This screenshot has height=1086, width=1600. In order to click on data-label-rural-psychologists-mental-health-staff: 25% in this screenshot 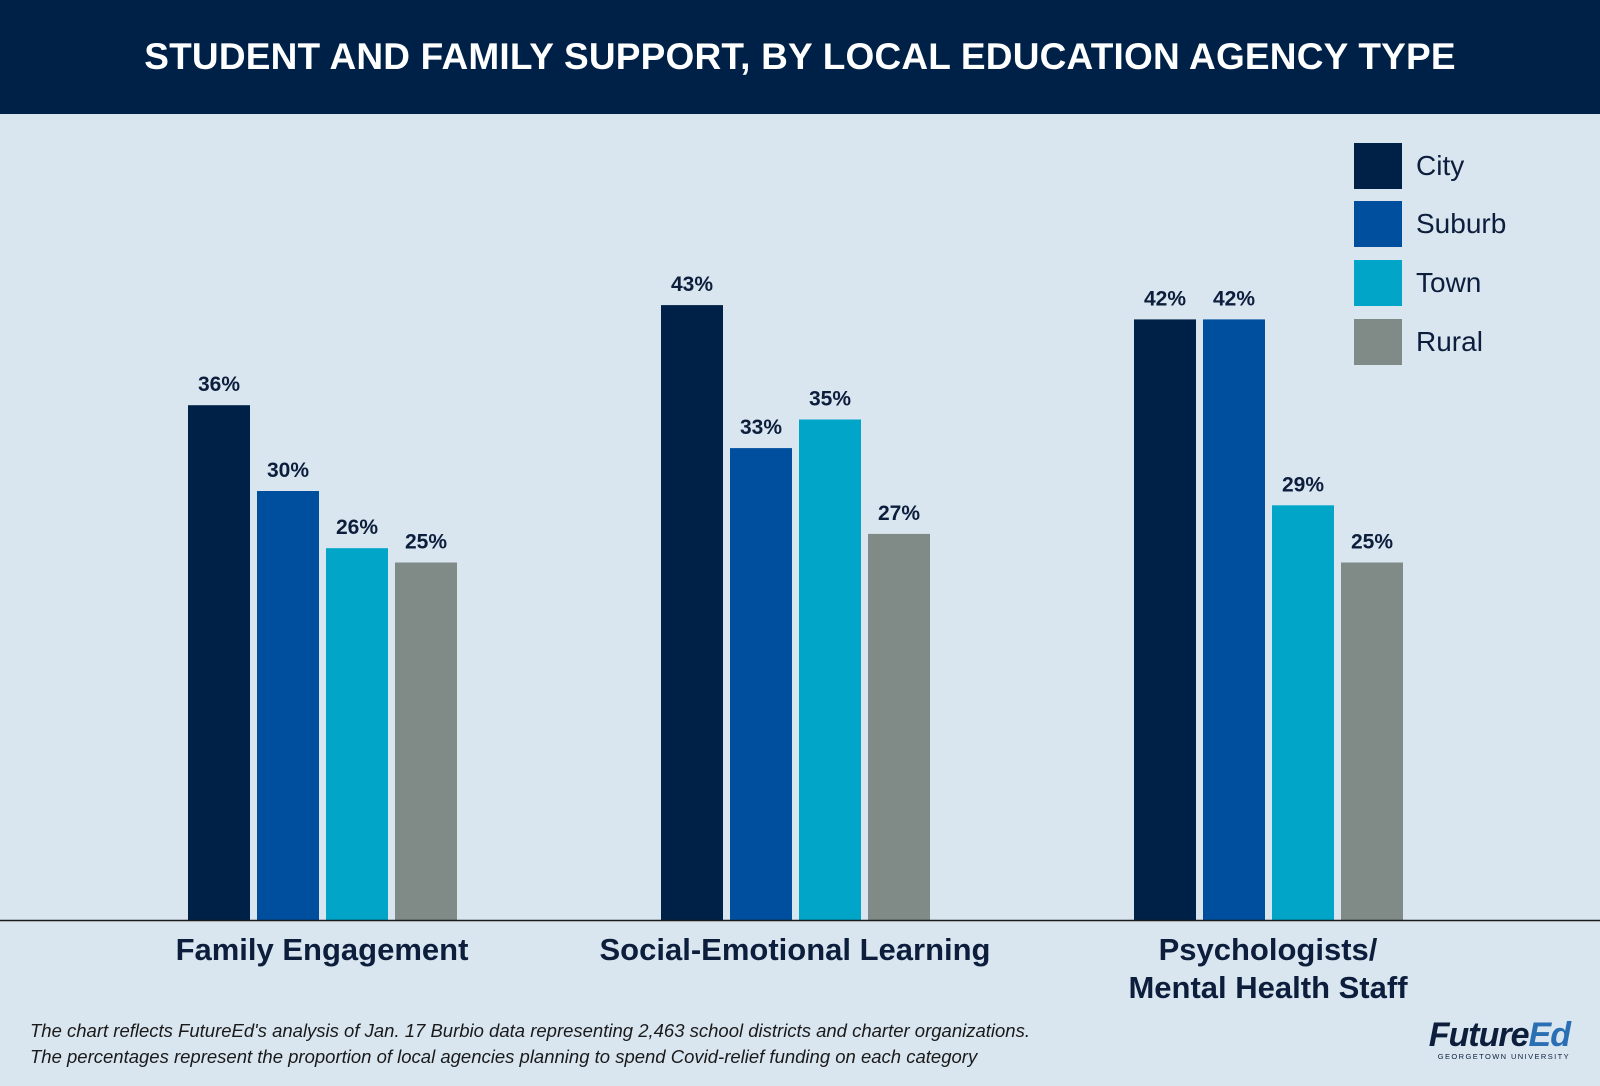, I will do `click(1372, 542)`.